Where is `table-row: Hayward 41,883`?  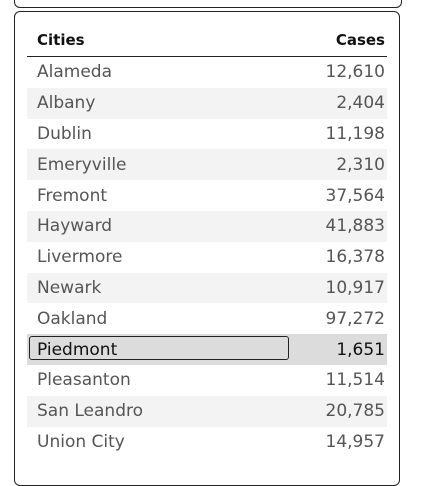 table-row: Hayward 41,883 is located at coordinates (207, 226).